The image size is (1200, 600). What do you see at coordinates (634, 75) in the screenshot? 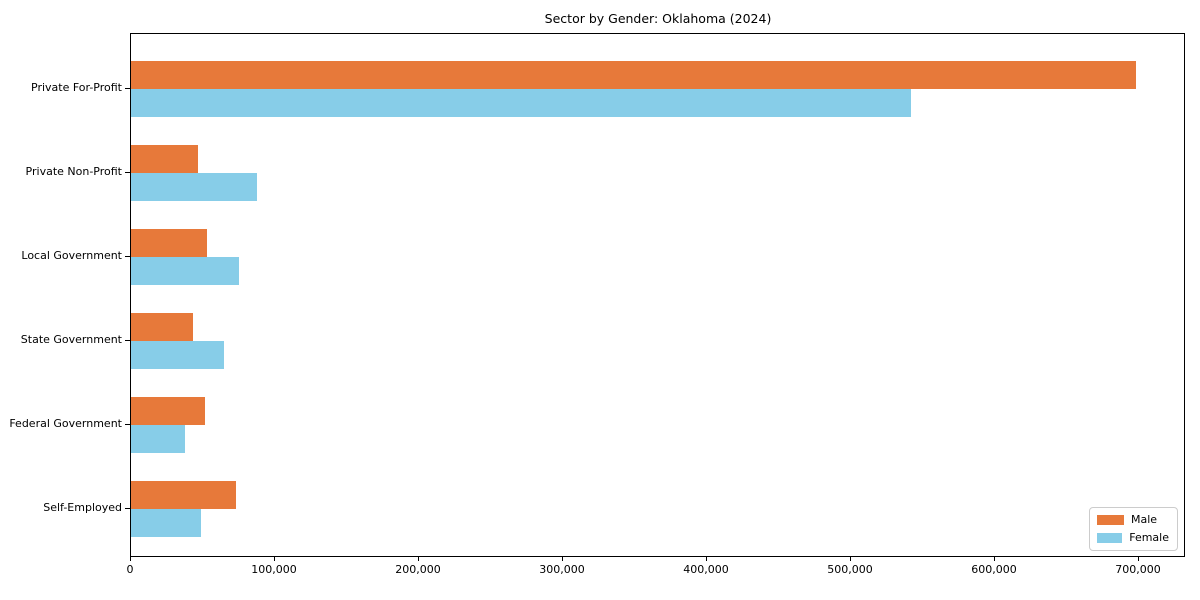
I see `bar-male-private-for-profit` at bounding box center [634, 75].